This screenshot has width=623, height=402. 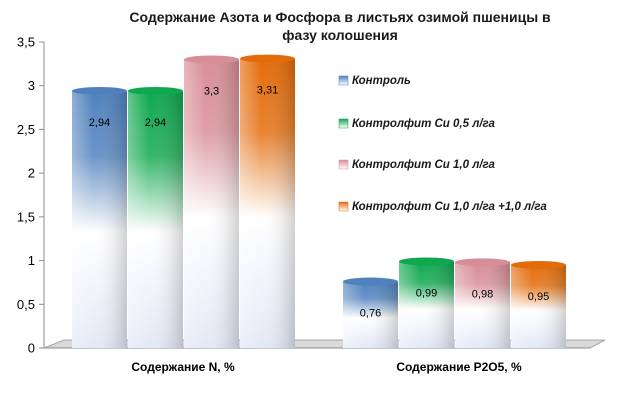 What do you see at coordinates (482, 294) in the screenshot?
I see `data-label: 0,98` at bounding box center [482, 294].